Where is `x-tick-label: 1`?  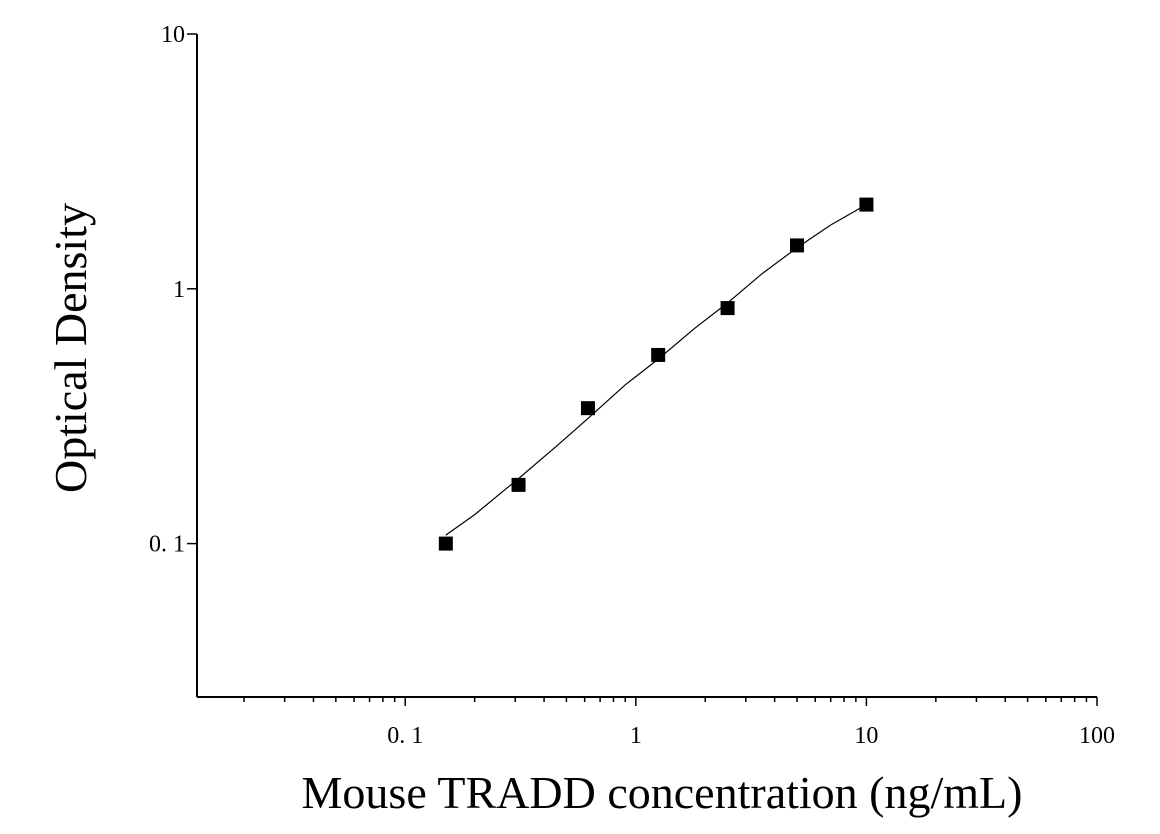 x-tick-label: 1 is located at coordinates (636, 736).